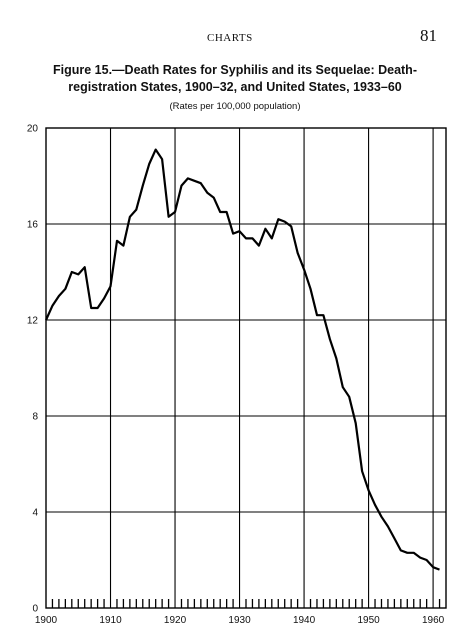 Image resolution: width=462 pixels, height=644 pixels. Describe the element at coordinates (433, 620) in the screenshot. I see `x-tick-label: 1960` at that location.